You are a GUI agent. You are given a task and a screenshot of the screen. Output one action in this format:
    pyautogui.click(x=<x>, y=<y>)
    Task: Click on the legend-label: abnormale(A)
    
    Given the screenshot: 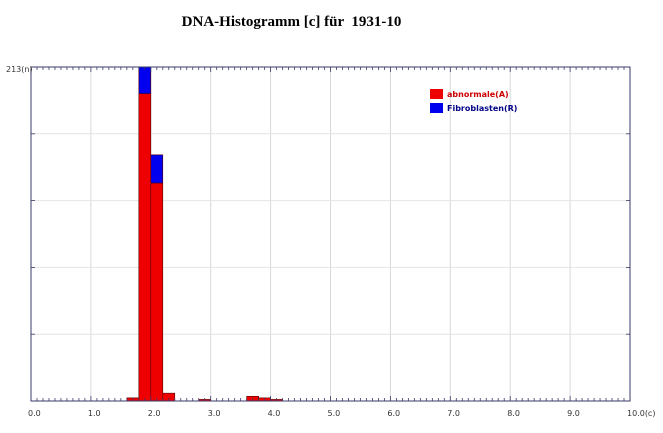 What is the action you would take?
    pyautogui.click(x=478, y=94)
    